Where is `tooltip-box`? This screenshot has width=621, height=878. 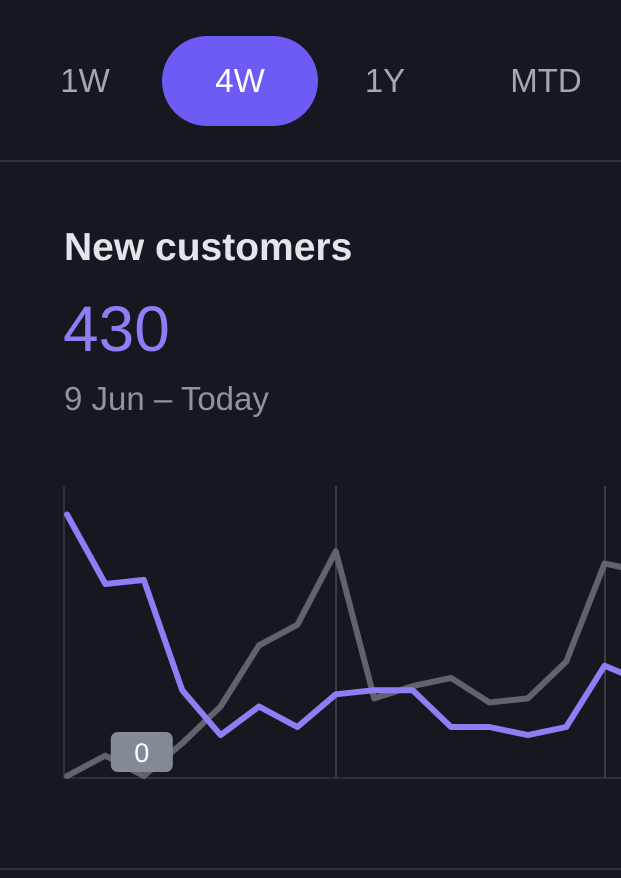 tooltip-box is located at coordinates (141, 752).